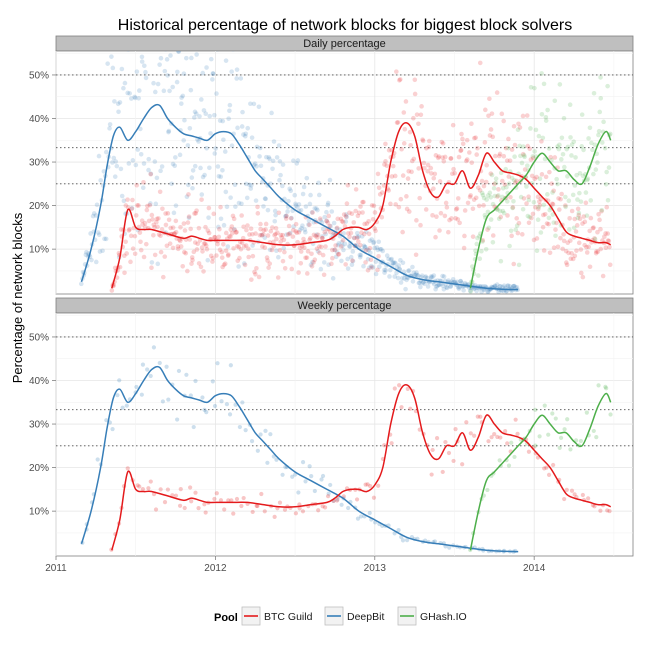 This screenshot has height=650, width=650. What do you see at coordinates (39, 206) in the screenshot?
I see `y-tick-label: 20%` at bounding box center [39, 206].